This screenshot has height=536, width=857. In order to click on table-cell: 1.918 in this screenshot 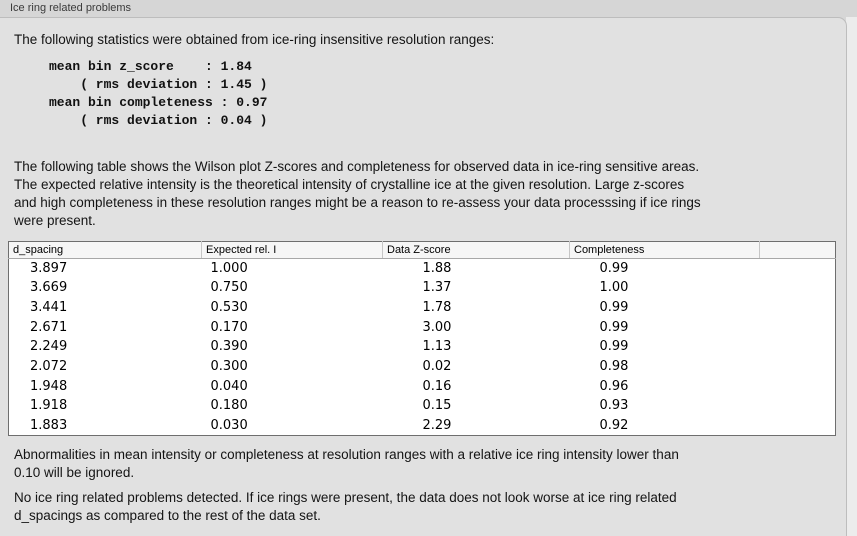, I will do `click(49, 406)`.